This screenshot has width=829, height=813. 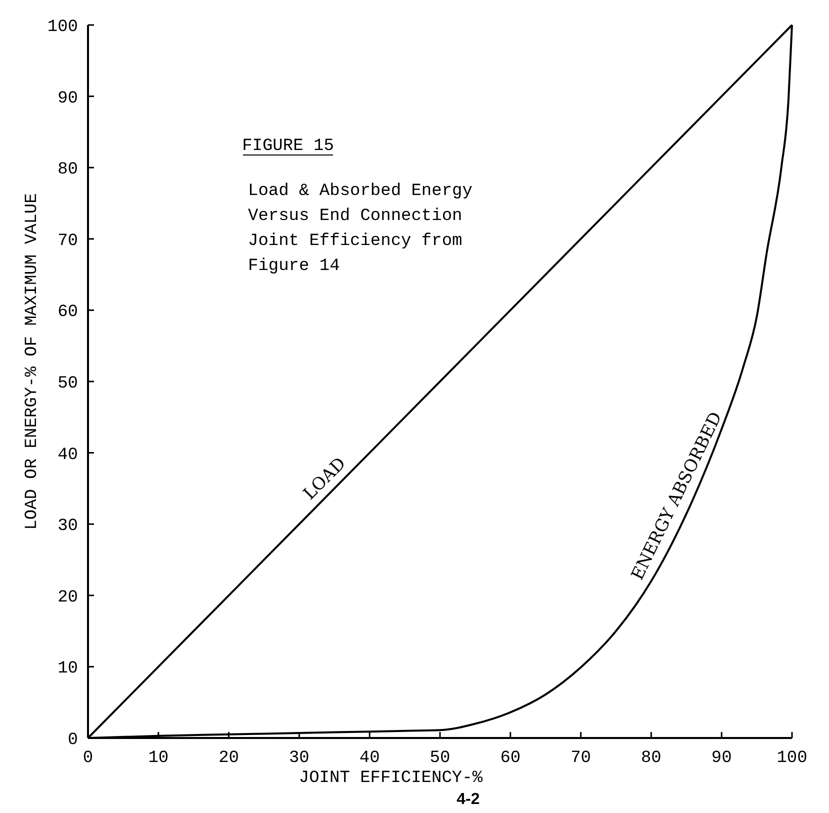 What do you see at coordinates (651, 758) in the screenshot?
I see `x-tick-label: 80` at bounding box center [651, 758].